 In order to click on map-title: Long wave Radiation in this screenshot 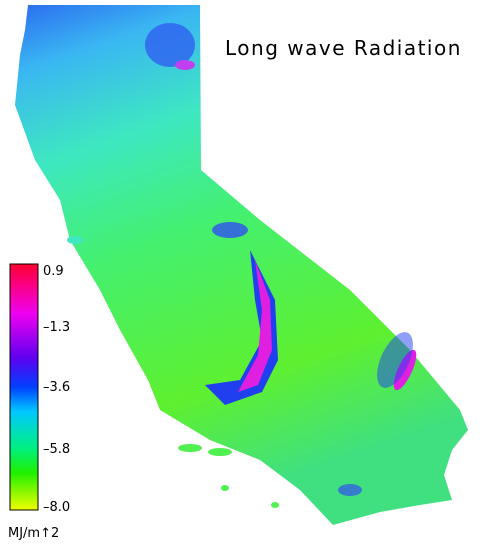, I will do `click(343, 48)`.